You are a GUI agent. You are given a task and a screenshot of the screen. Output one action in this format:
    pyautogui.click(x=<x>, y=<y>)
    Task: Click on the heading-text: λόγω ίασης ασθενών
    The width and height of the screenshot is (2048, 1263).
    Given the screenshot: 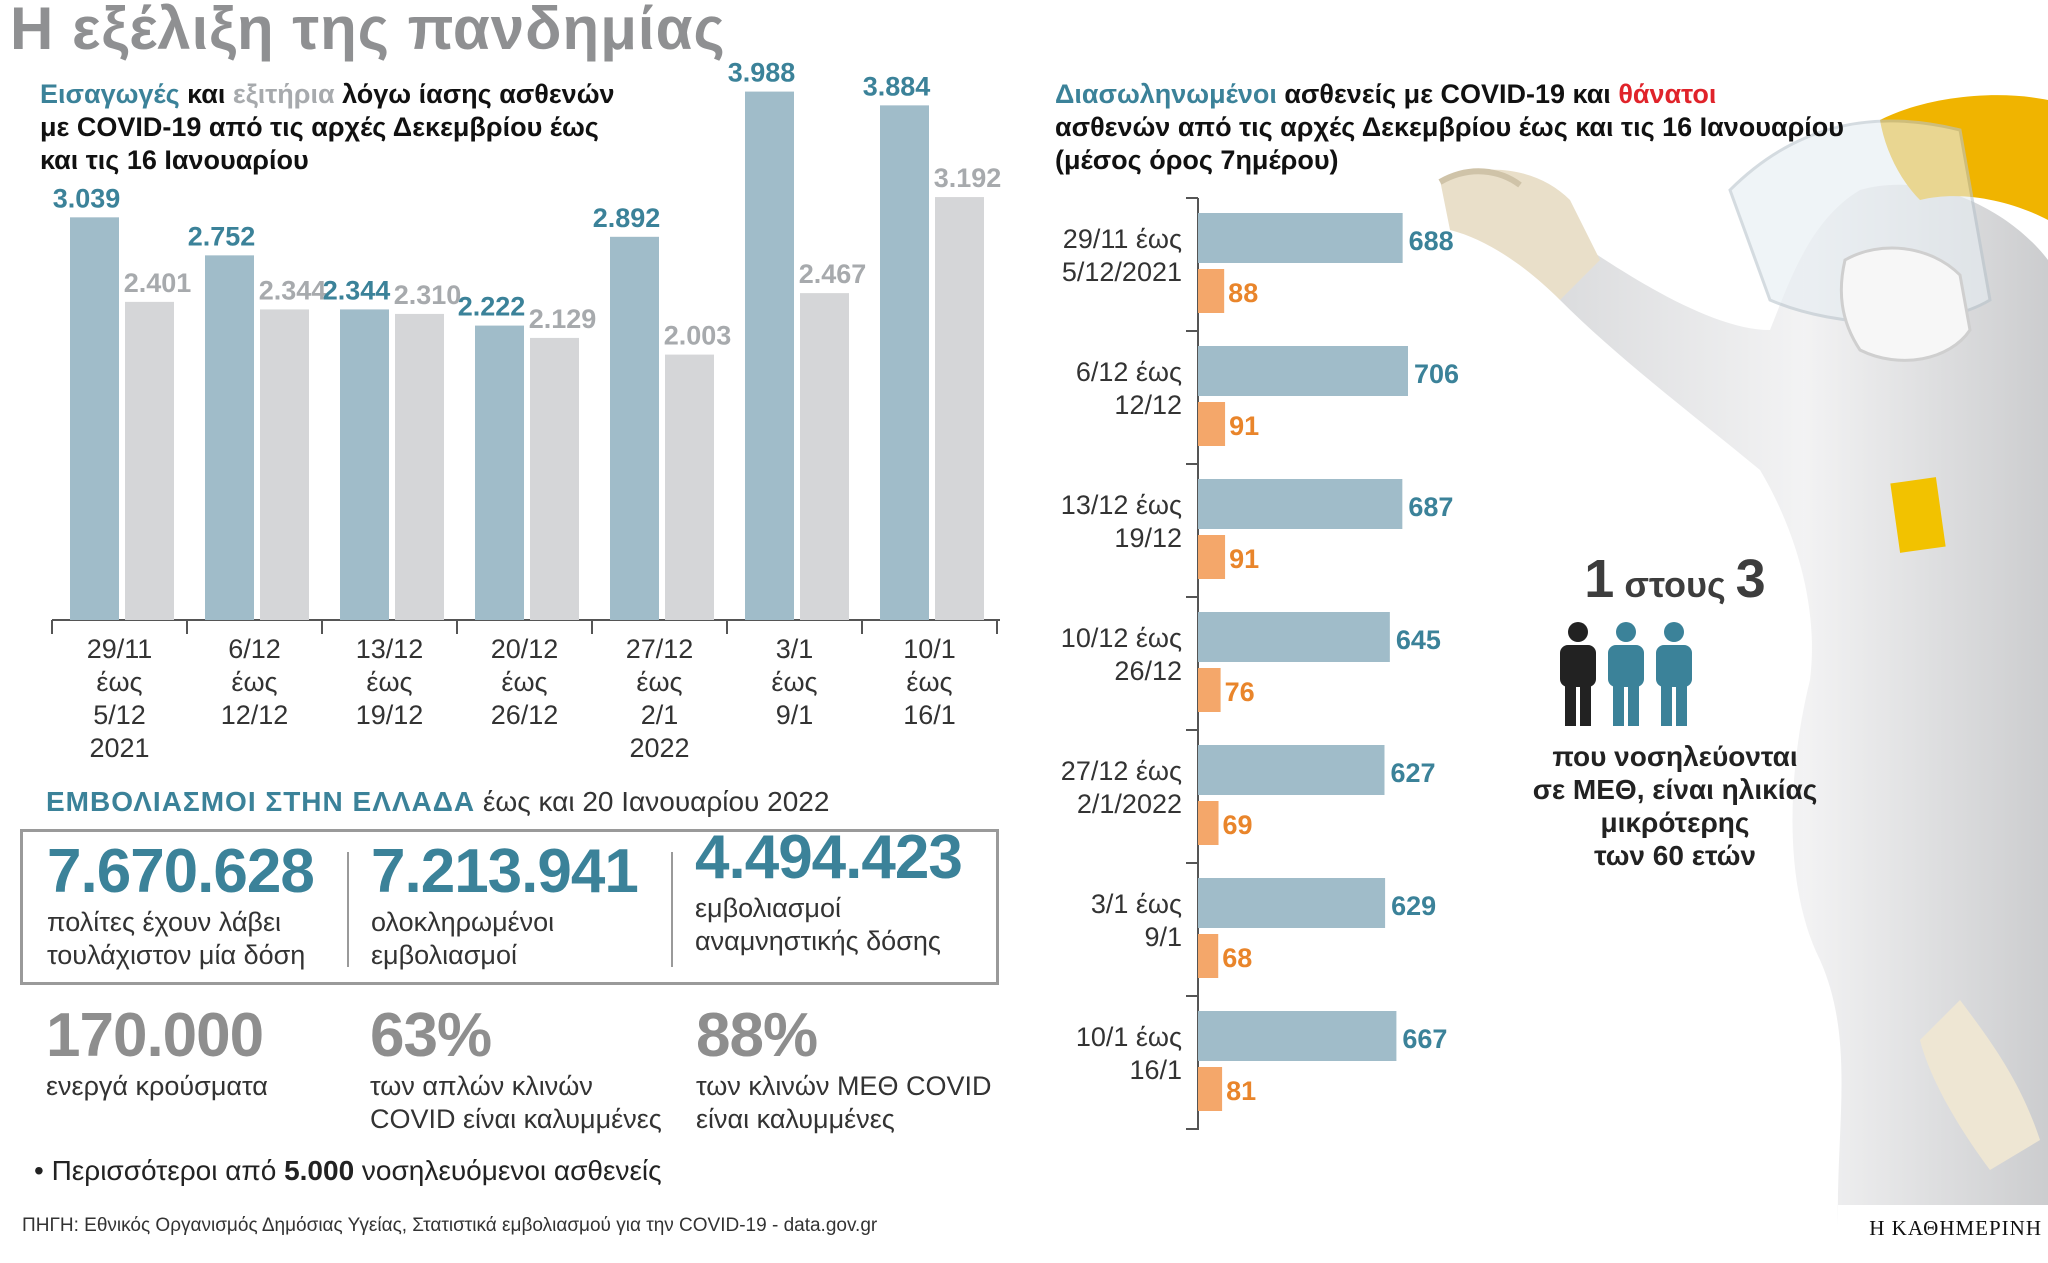 What is the action you would take?
    pyautogui.click(x=474, y=94)
    